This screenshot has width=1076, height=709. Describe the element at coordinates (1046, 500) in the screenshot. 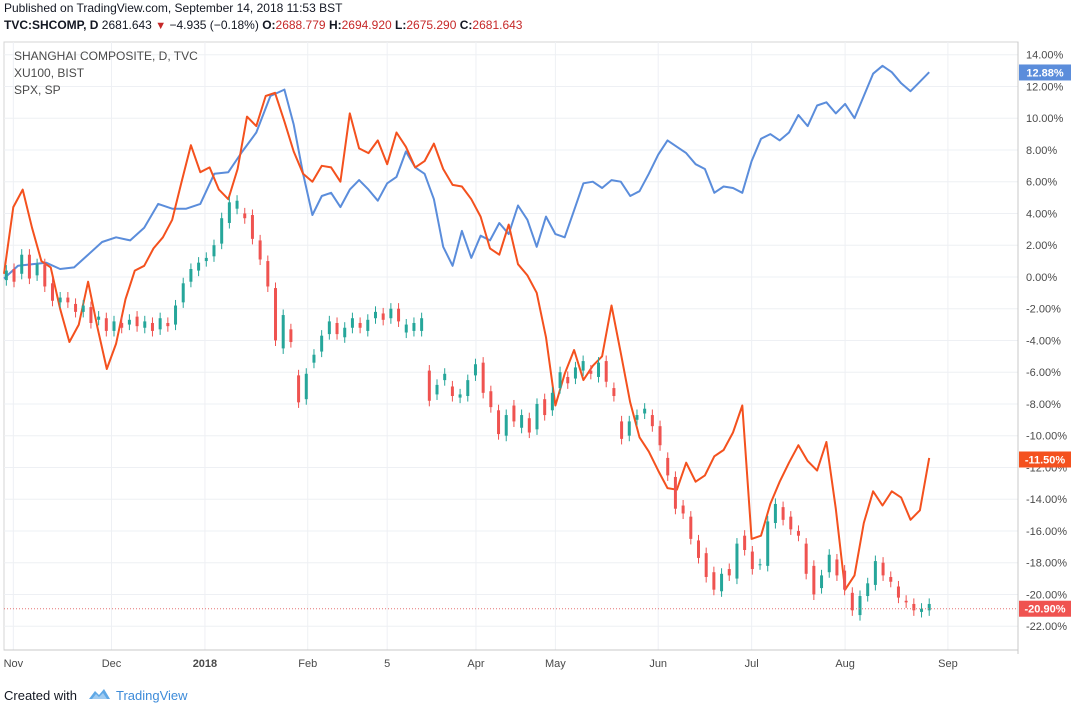

I see `y-tick-label: -14.00%` at that location.